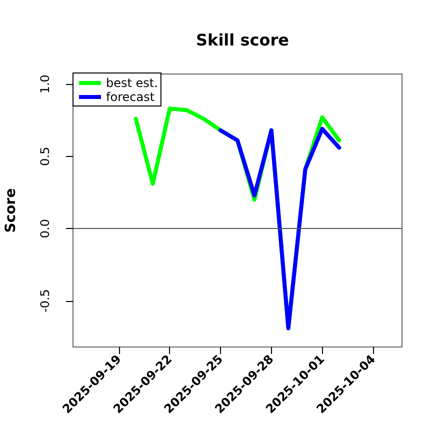 The height and width of the screenshot is (440, 440). Describe the element at coordinates (45, 228) in the screenshot. I see `y-tick-label: 0.0` at that location.